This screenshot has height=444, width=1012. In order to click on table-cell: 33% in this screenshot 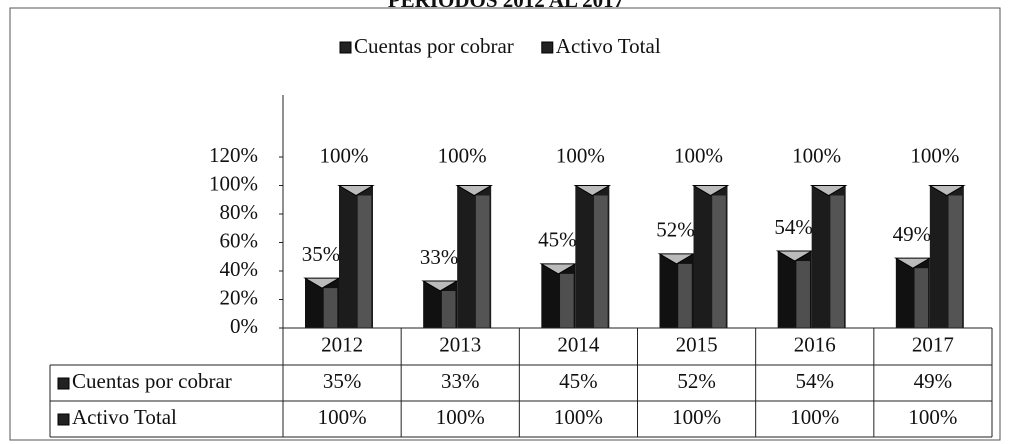, I will do `click(460, 381)`.